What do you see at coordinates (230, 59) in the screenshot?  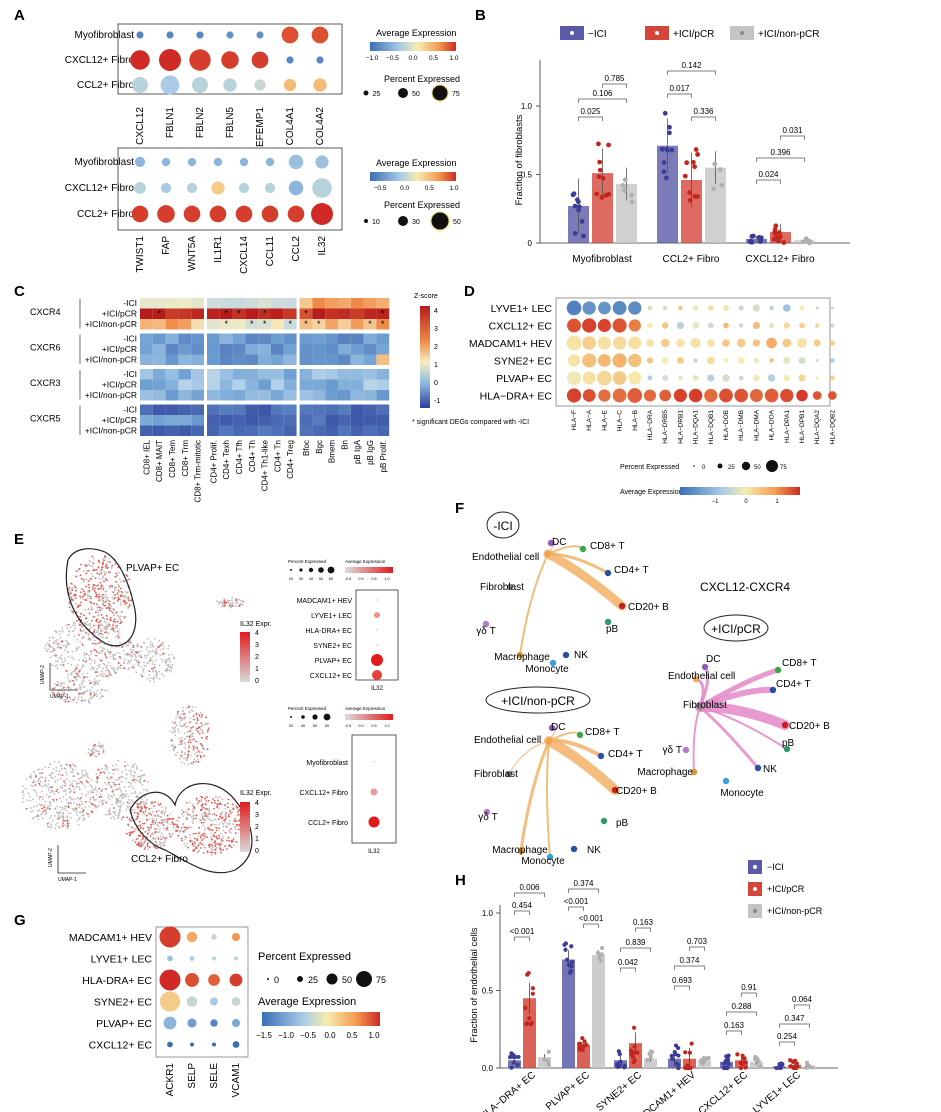 I see `panel-a-top-frame` at bounding box center [230, 59].